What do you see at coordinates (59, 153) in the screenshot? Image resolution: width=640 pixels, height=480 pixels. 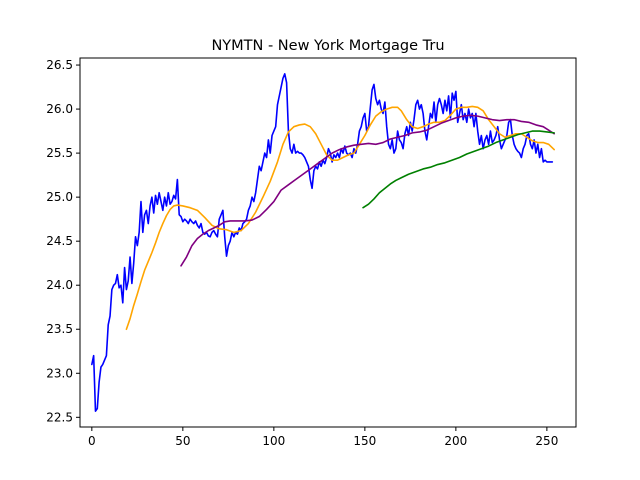 I see `y-tick-label: 25.5` at bounding box center [59, 153].